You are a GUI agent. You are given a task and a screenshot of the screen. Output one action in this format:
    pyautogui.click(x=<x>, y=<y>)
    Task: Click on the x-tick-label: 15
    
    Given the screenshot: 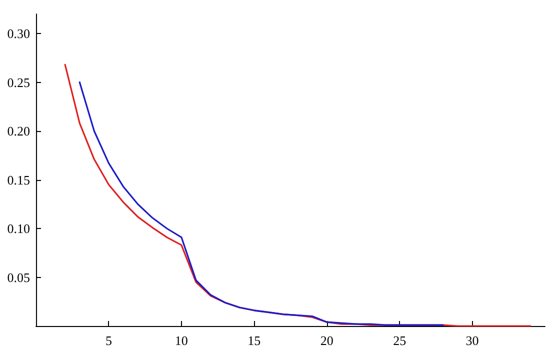 What is the action you would take?
    pyautogui.click(x=254, y=340)
    